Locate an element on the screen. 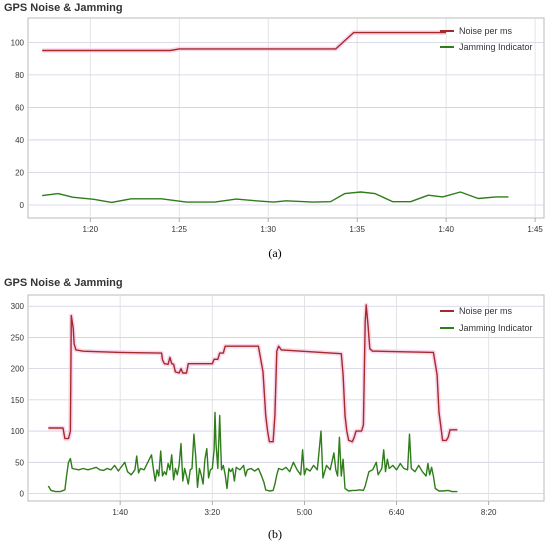 This screenshot has height=547, width=550. x-tick-label: 6:40 is located at coordinates (397, 511).